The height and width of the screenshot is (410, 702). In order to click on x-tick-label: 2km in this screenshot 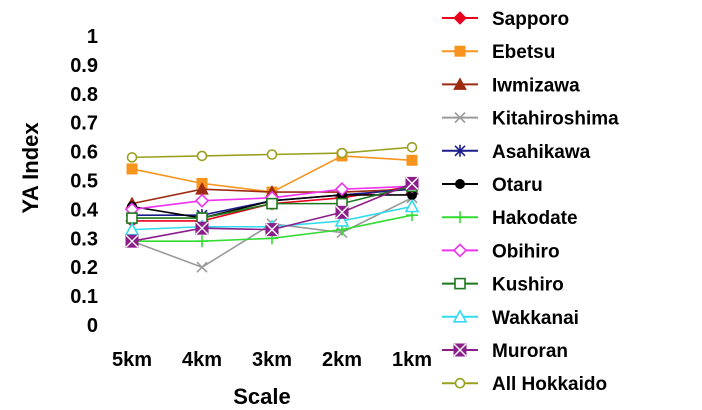, I will do `click(342, 360)`.